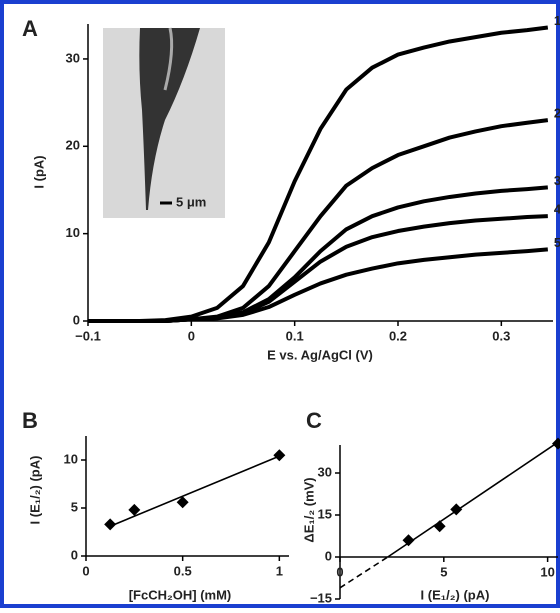 Image resolution: width=560 pixels, height=613 pixels. What do you see at coordinates (295, 335) in the screenshot?
I see `x-tick-label: 0.1` at bounding box center [295, 335].